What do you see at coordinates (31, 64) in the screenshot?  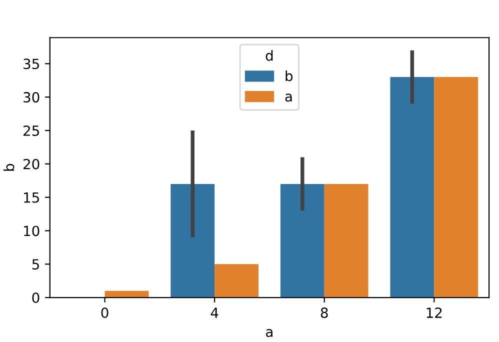 I see `y-tick-label: 35` at bounding box center [31, 64].